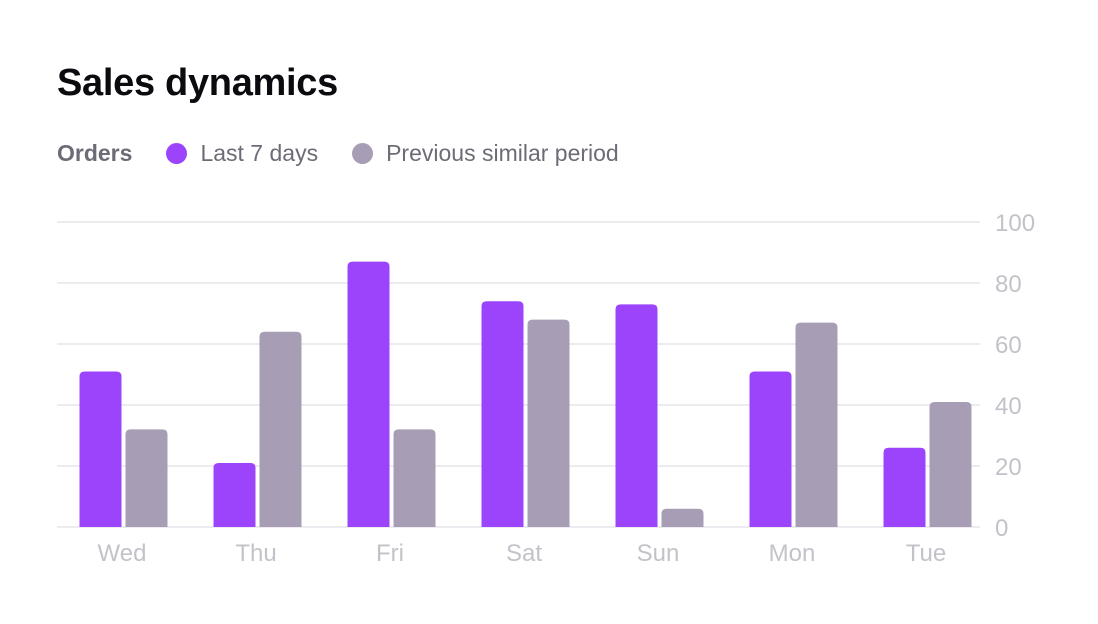 This screenshot has width=1098, height=624. What do you see at coordinates (95, 153) in the screenshot?
I see `legend-label: Orders` at bounding box center [95, 153].